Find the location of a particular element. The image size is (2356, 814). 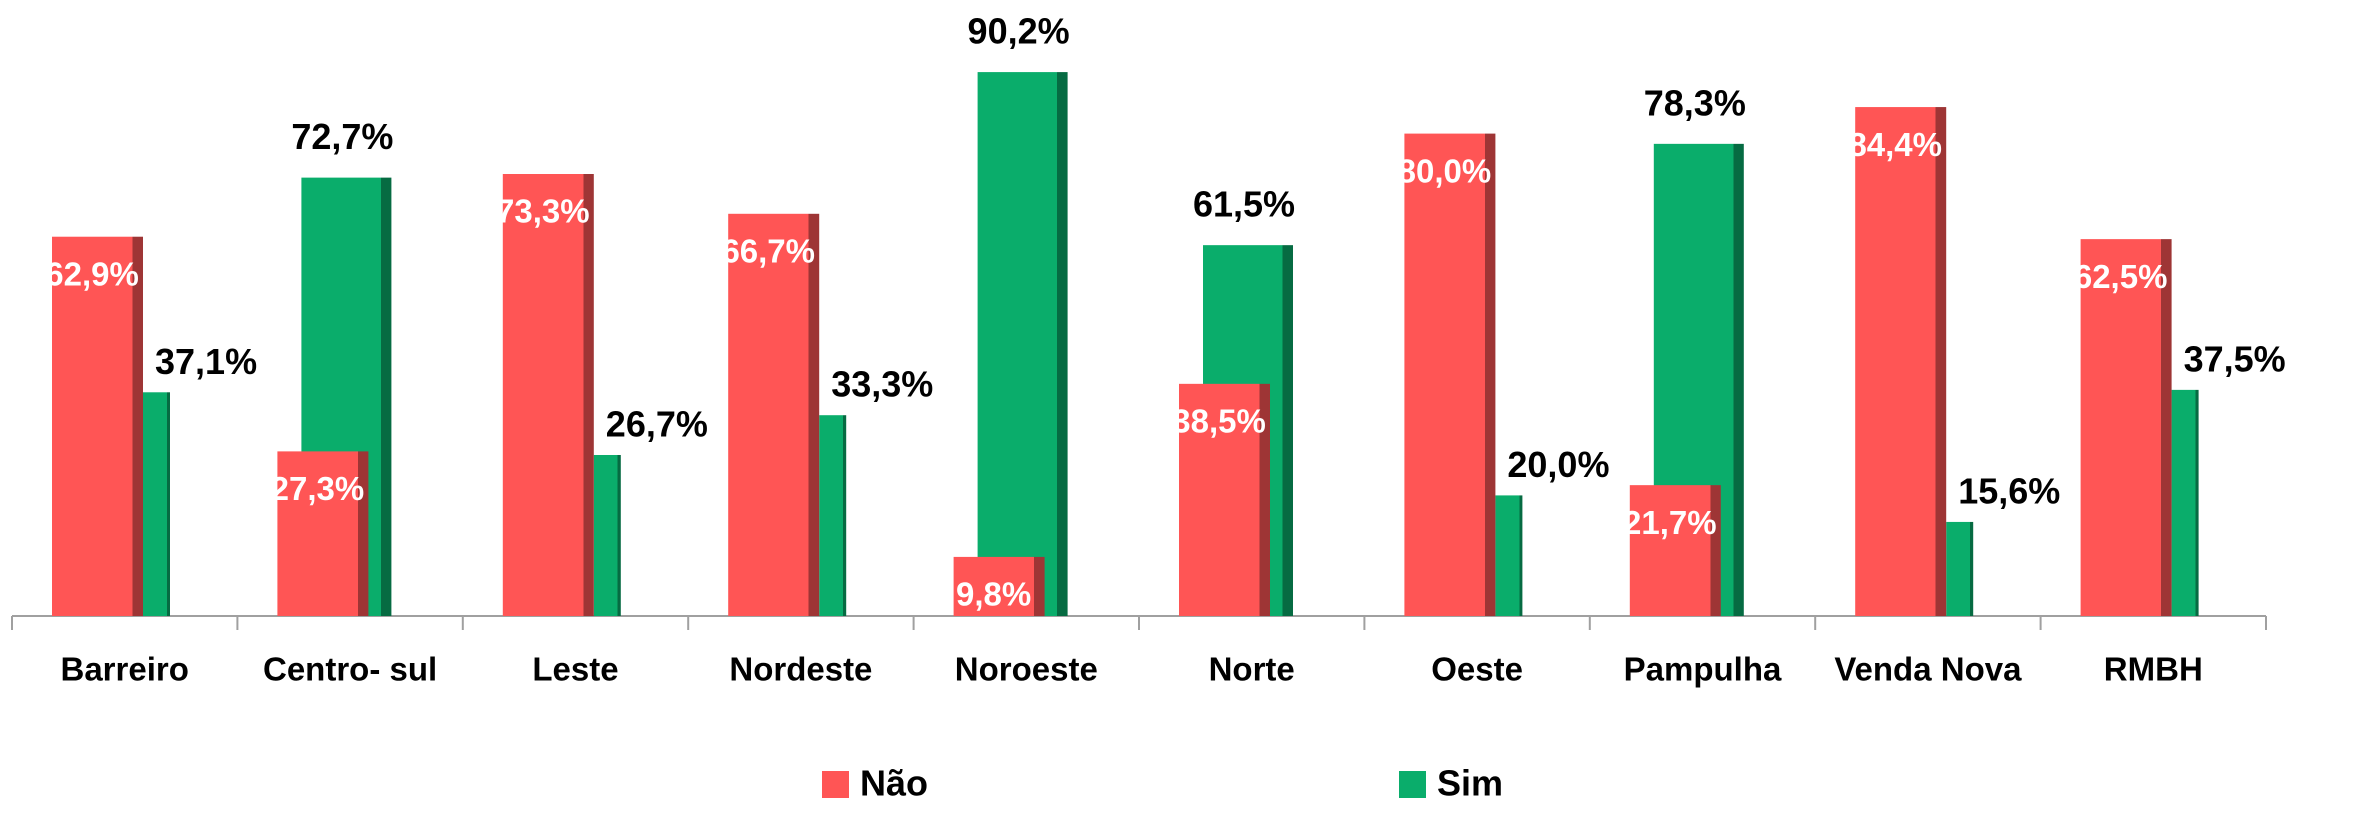

x-tick-label: Noroeste is located at coordinates (1026, 669).